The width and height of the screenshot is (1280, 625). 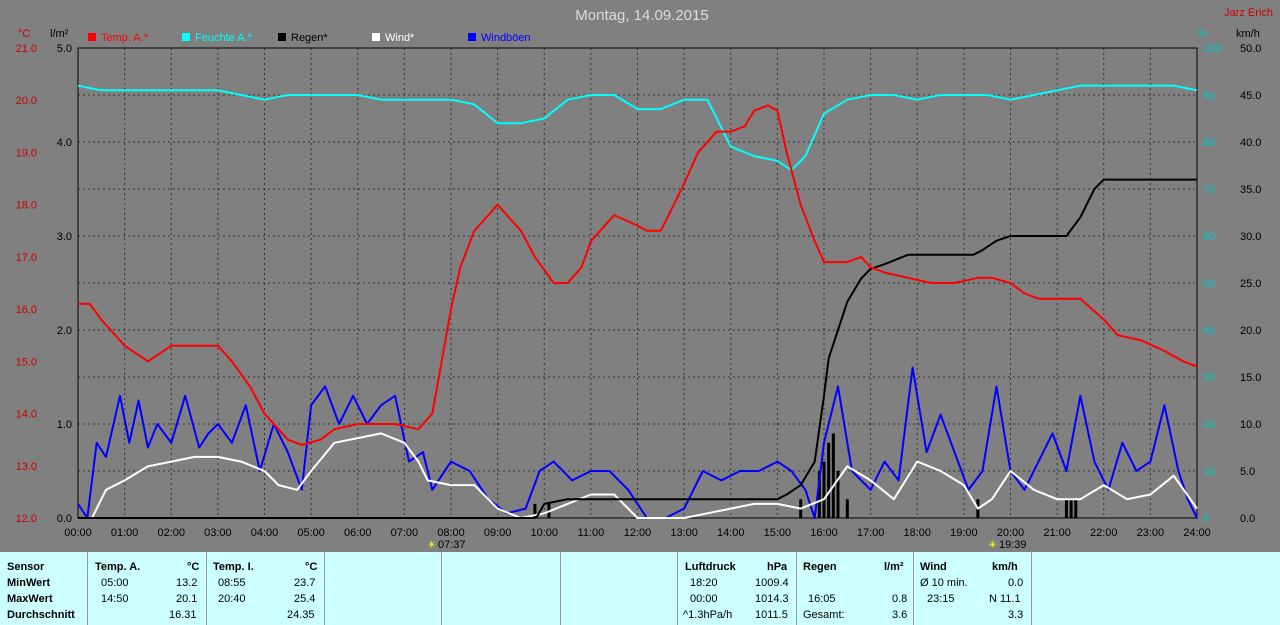 What do you see at coordinates (1011, 533) in the screenshot?
I see `x-tick-label: 20:00` at bounding box center [1011, 533].